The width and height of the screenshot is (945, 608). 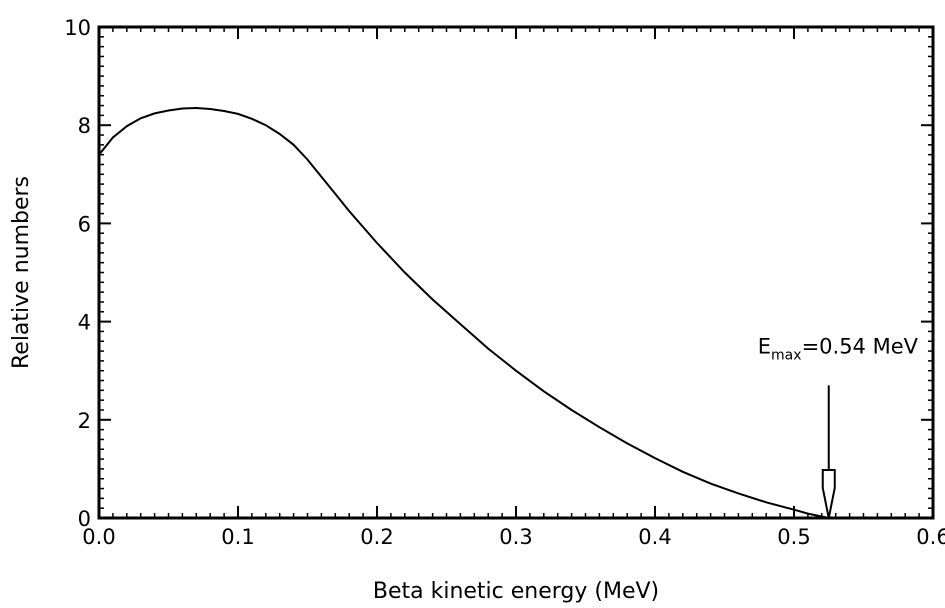 What do you see at coordinates (764, 346) in the screenshot?
I see `emax-label-main: E` at bounding box center [764, 346].